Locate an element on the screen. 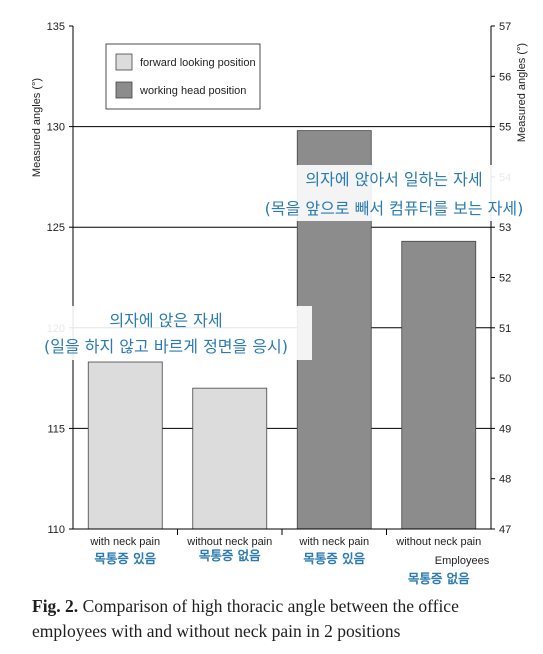 The image size is (543, 654). right-tick-label: 49 is located at coordinates (505, 429).